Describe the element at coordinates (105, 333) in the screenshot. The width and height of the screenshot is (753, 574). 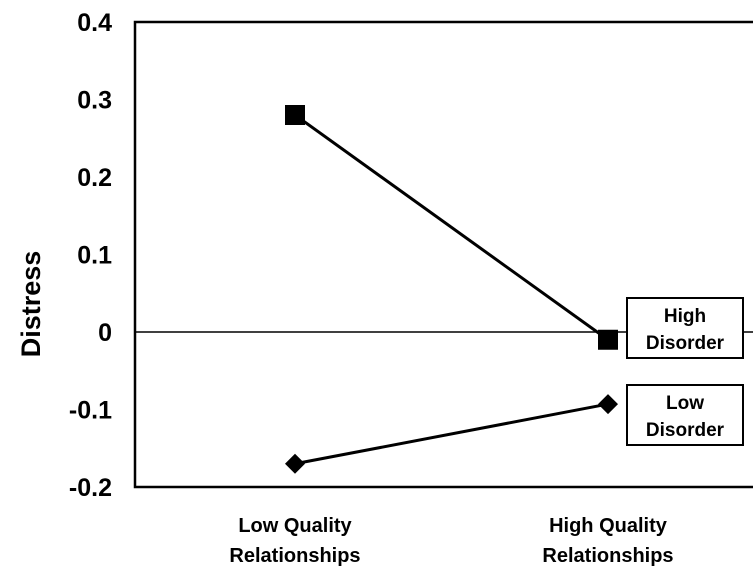
I see `y-tick-label: 0` at that location.